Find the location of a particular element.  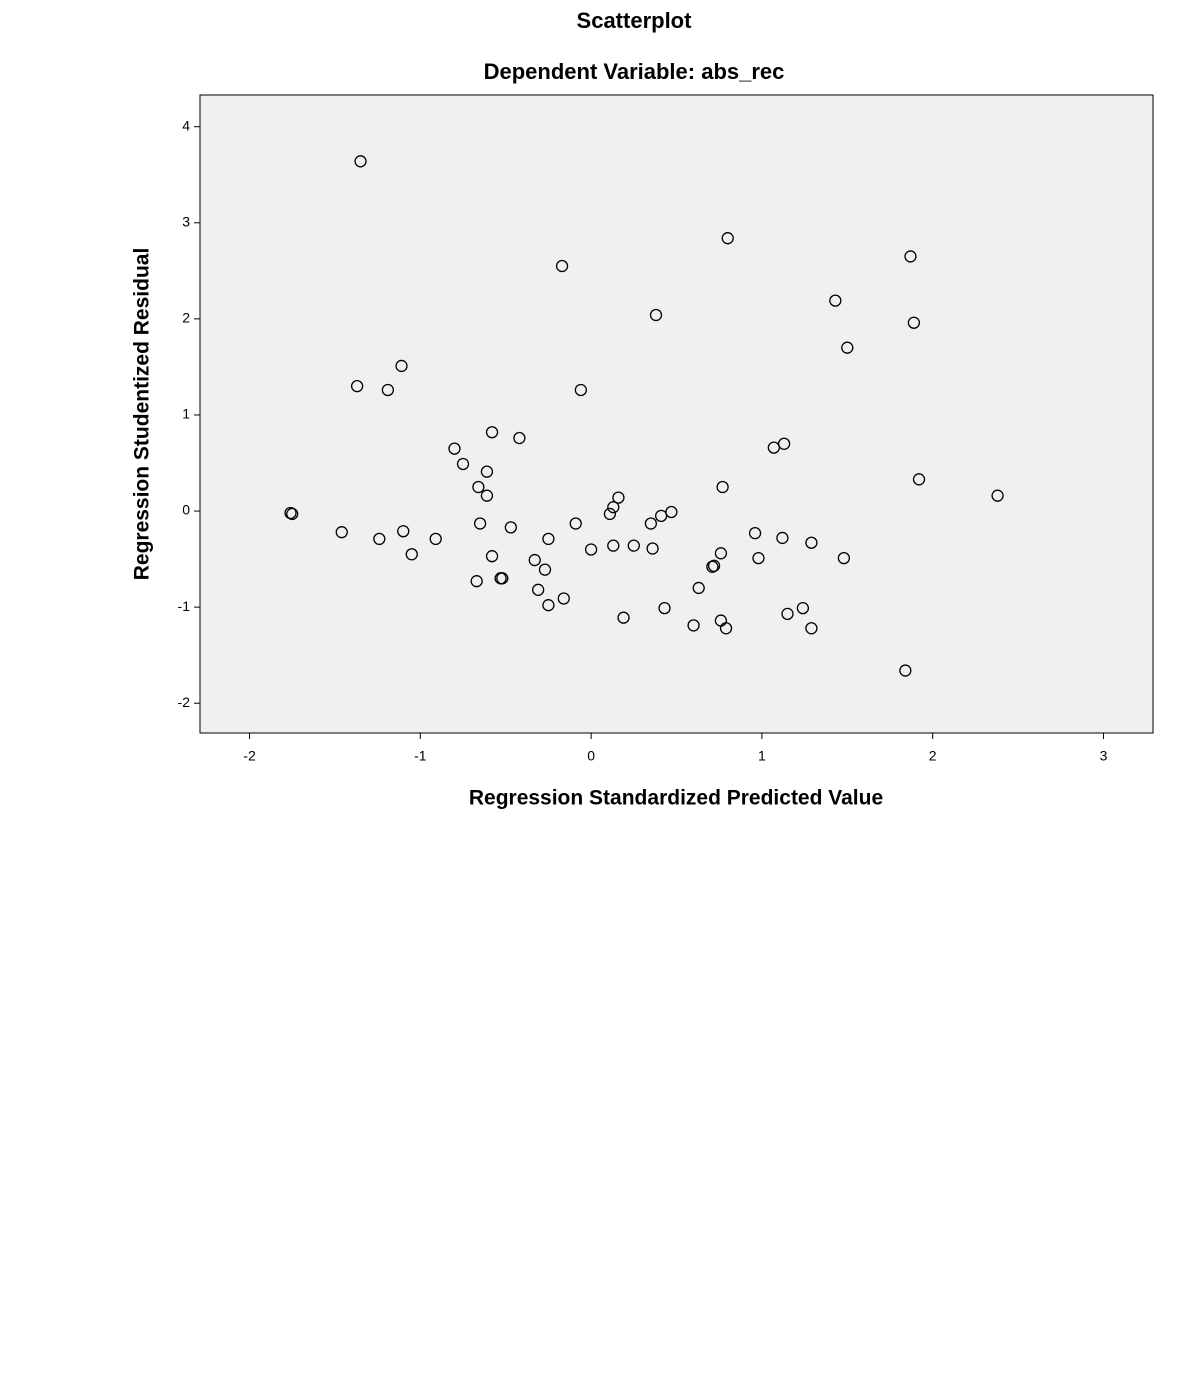

y-tick-label: -2 is located at coordinates (184, 702).